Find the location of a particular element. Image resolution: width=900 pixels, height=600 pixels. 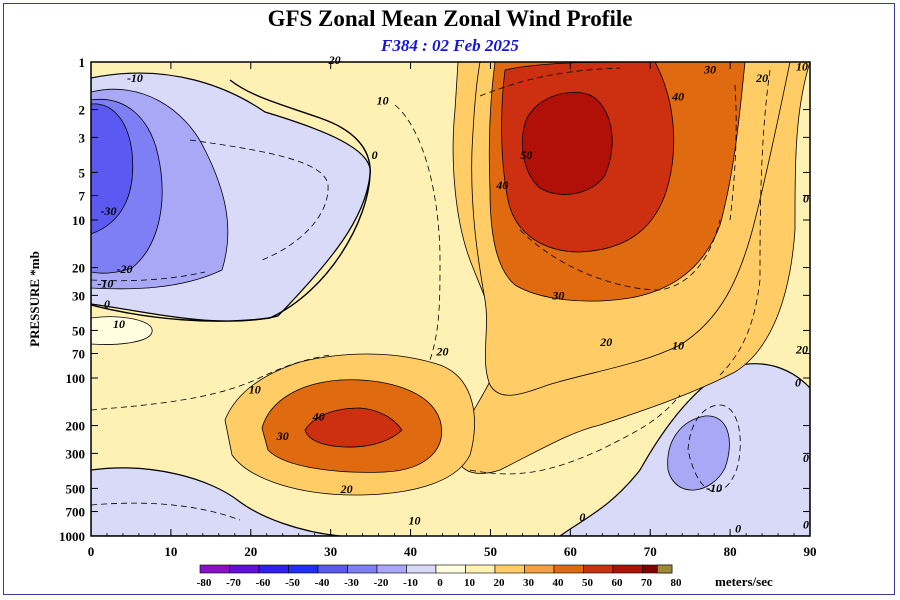

colorbar-label: -70 is located at coordinates (233, 583).